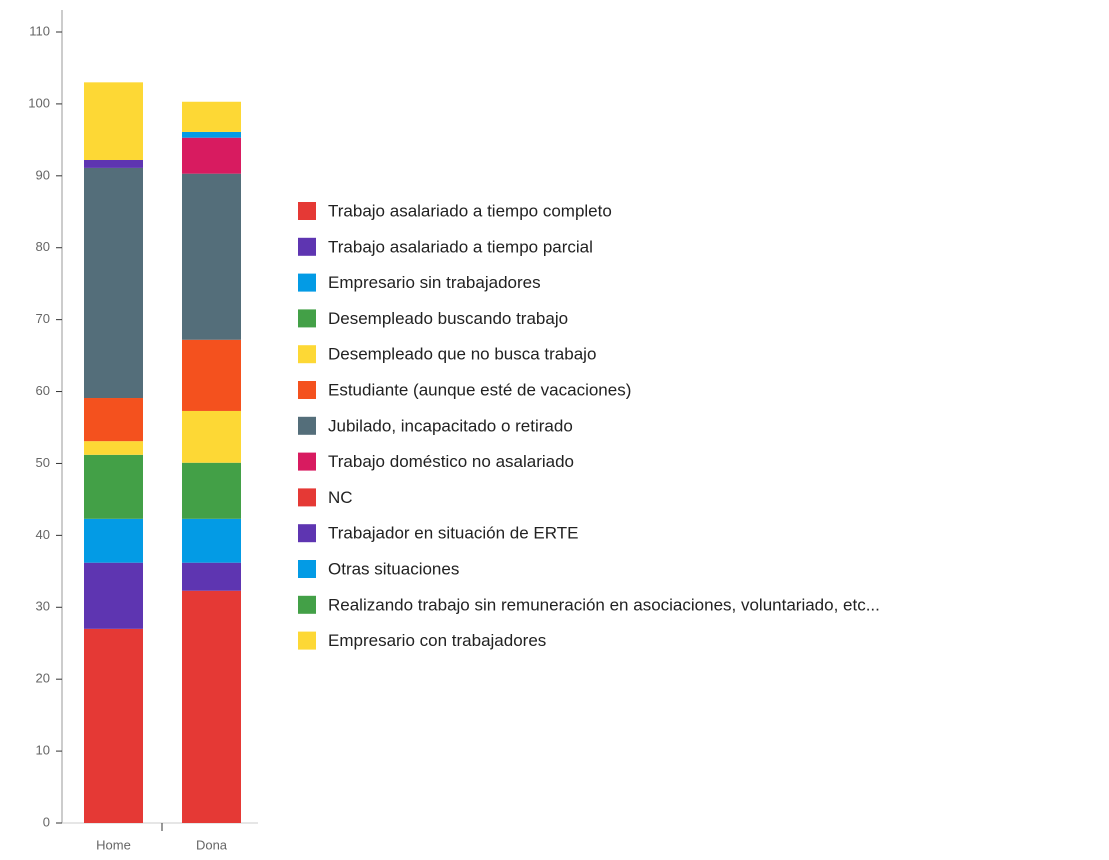 This screenshot has height=860, width=1109. What do you see at coordinates (340, 497) in the screenshot?
I see `legend-label: NC` at bounding box center [340, 497].